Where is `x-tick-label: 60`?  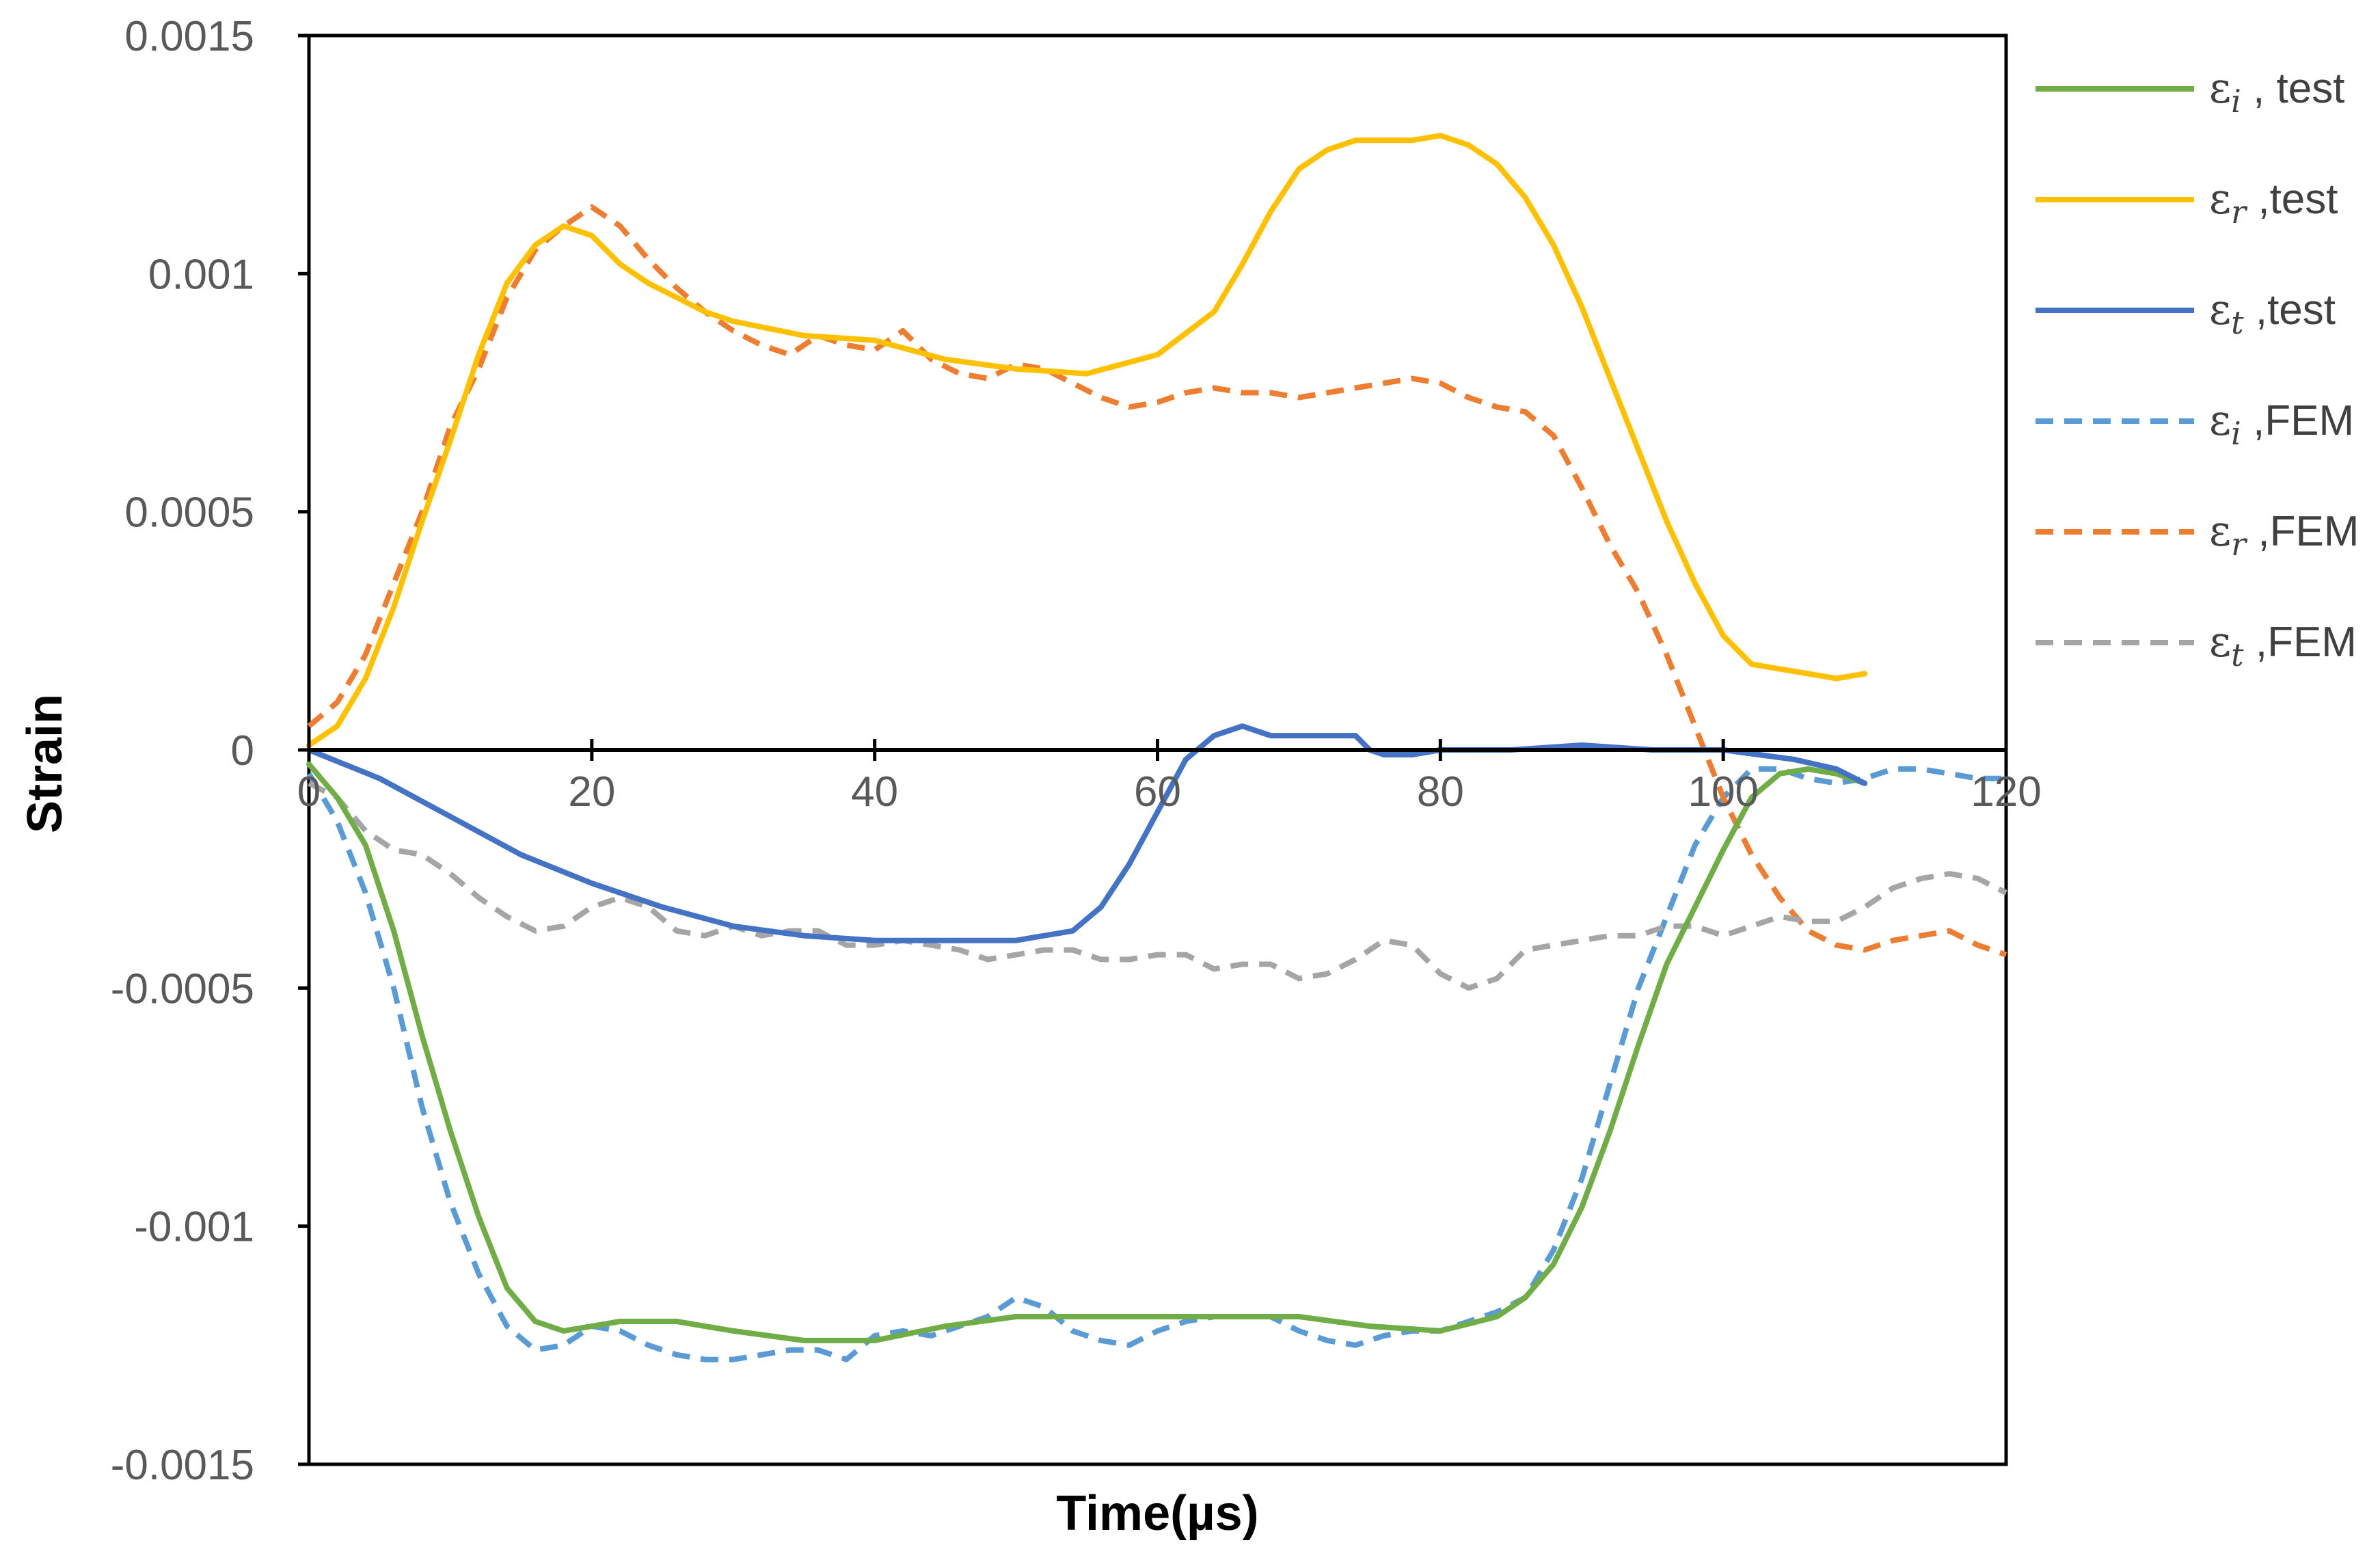
x-tick-label: 60 is located at coordinates (1157, 792).